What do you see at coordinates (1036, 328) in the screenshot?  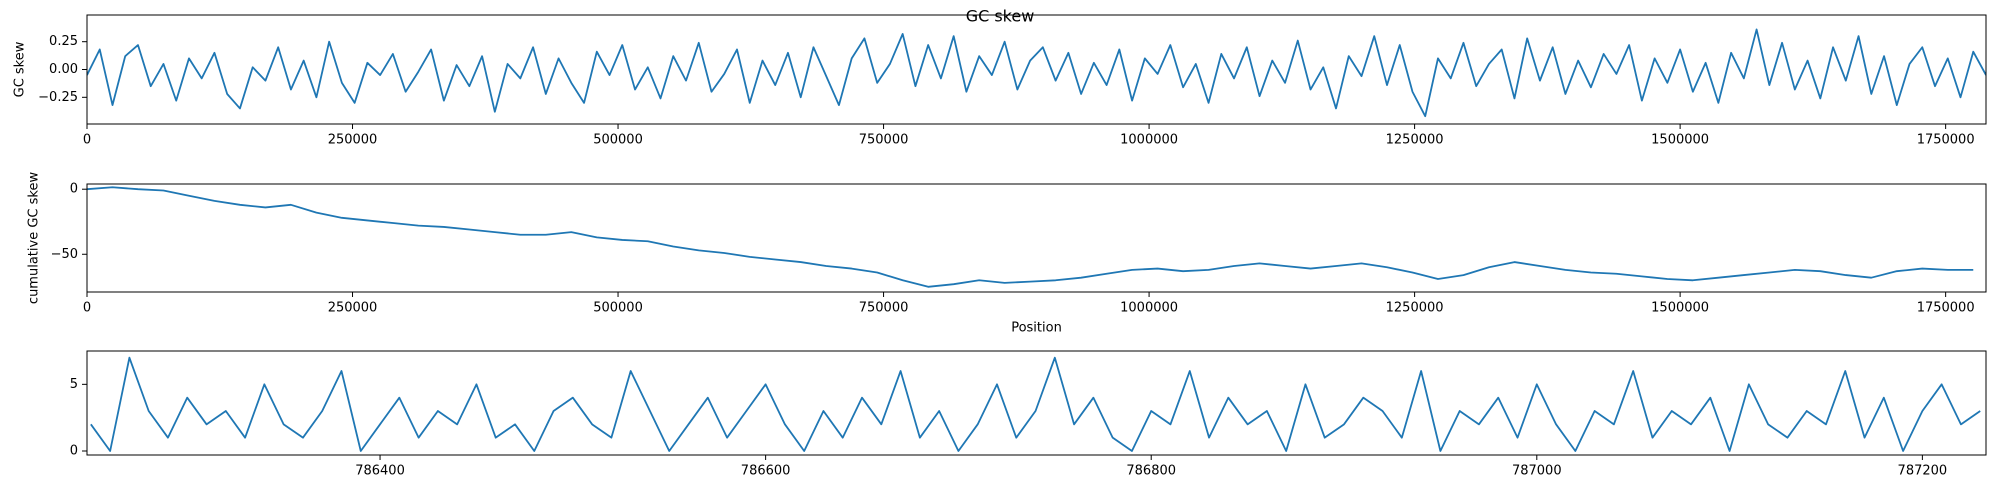 I see `x-axis-label: Position` at bounding box center [1036, 328].